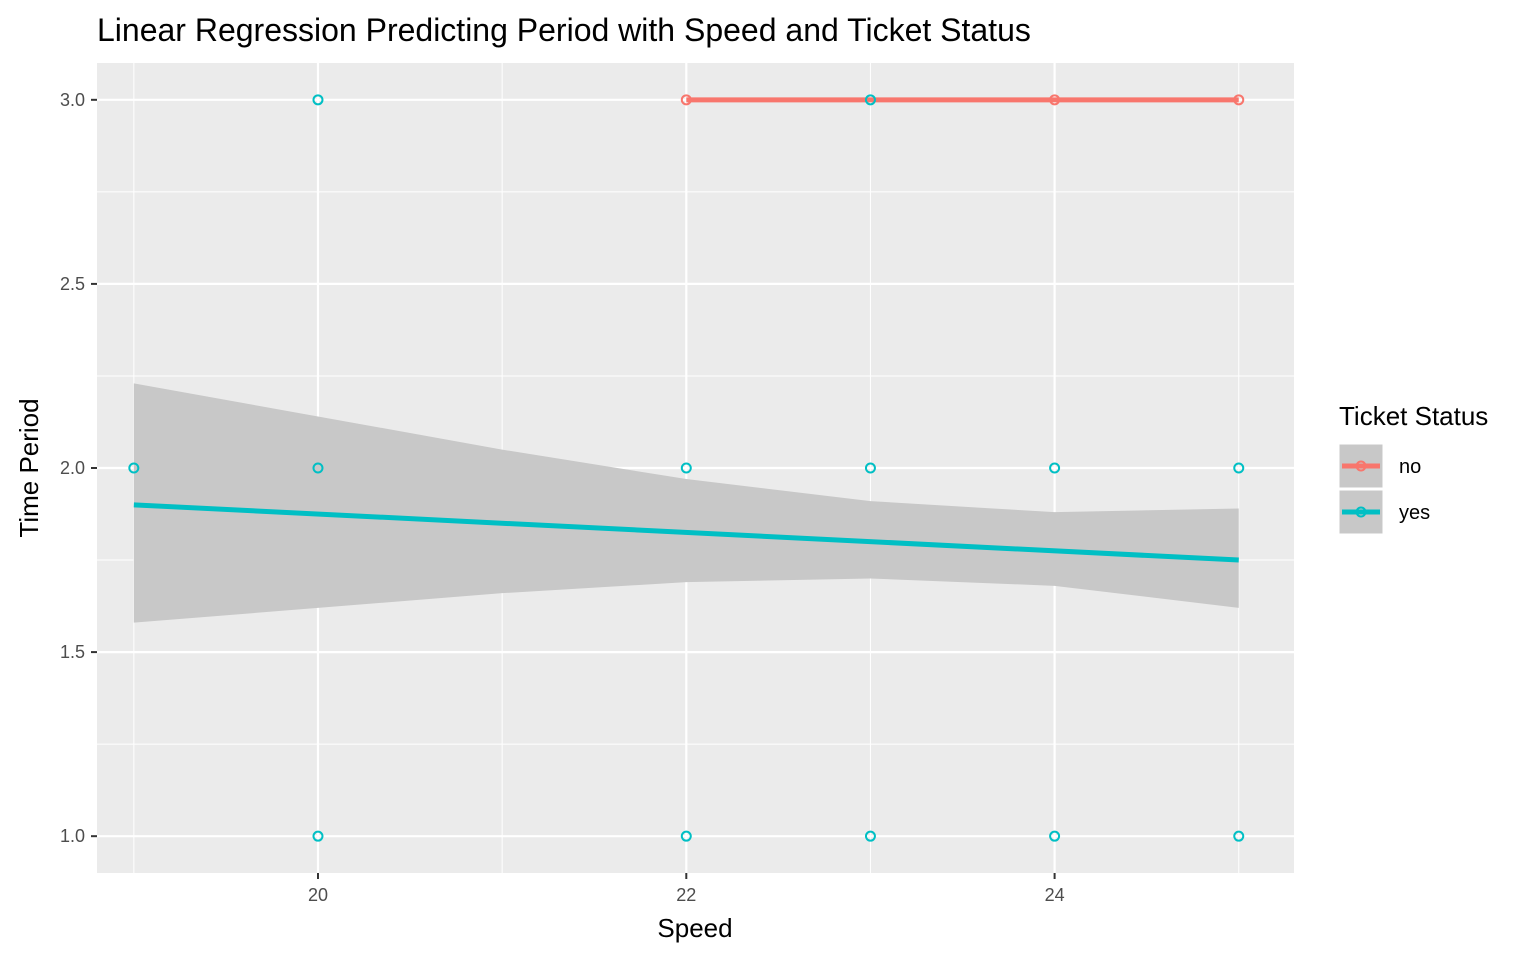 The image size is (1536, 960). I want to click on y-tick-label: 2.0, so click(72, 468).